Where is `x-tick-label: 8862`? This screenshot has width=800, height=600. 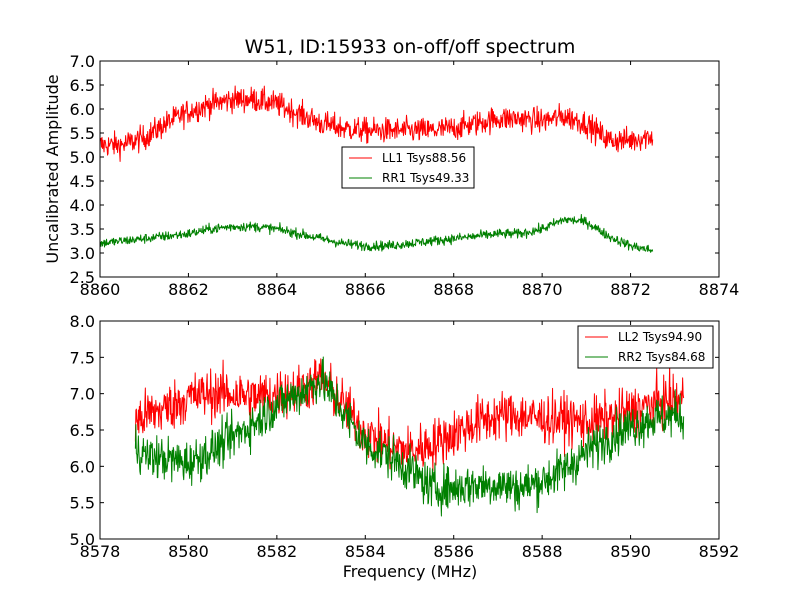 x-tick-label: 8862 is located at coordinates (188, 289).